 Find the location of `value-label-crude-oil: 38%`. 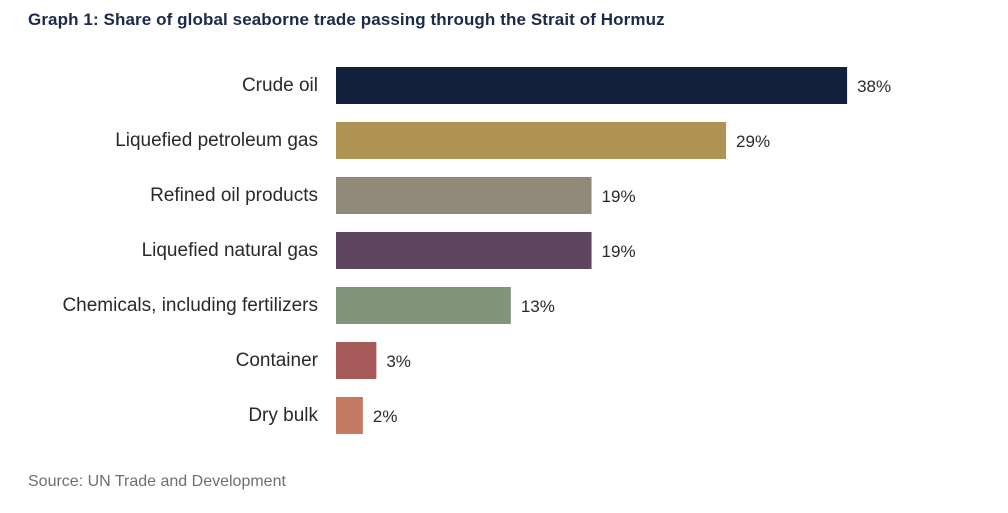

value-label-crude-oil: 38% is located at coordinates (874, 86).